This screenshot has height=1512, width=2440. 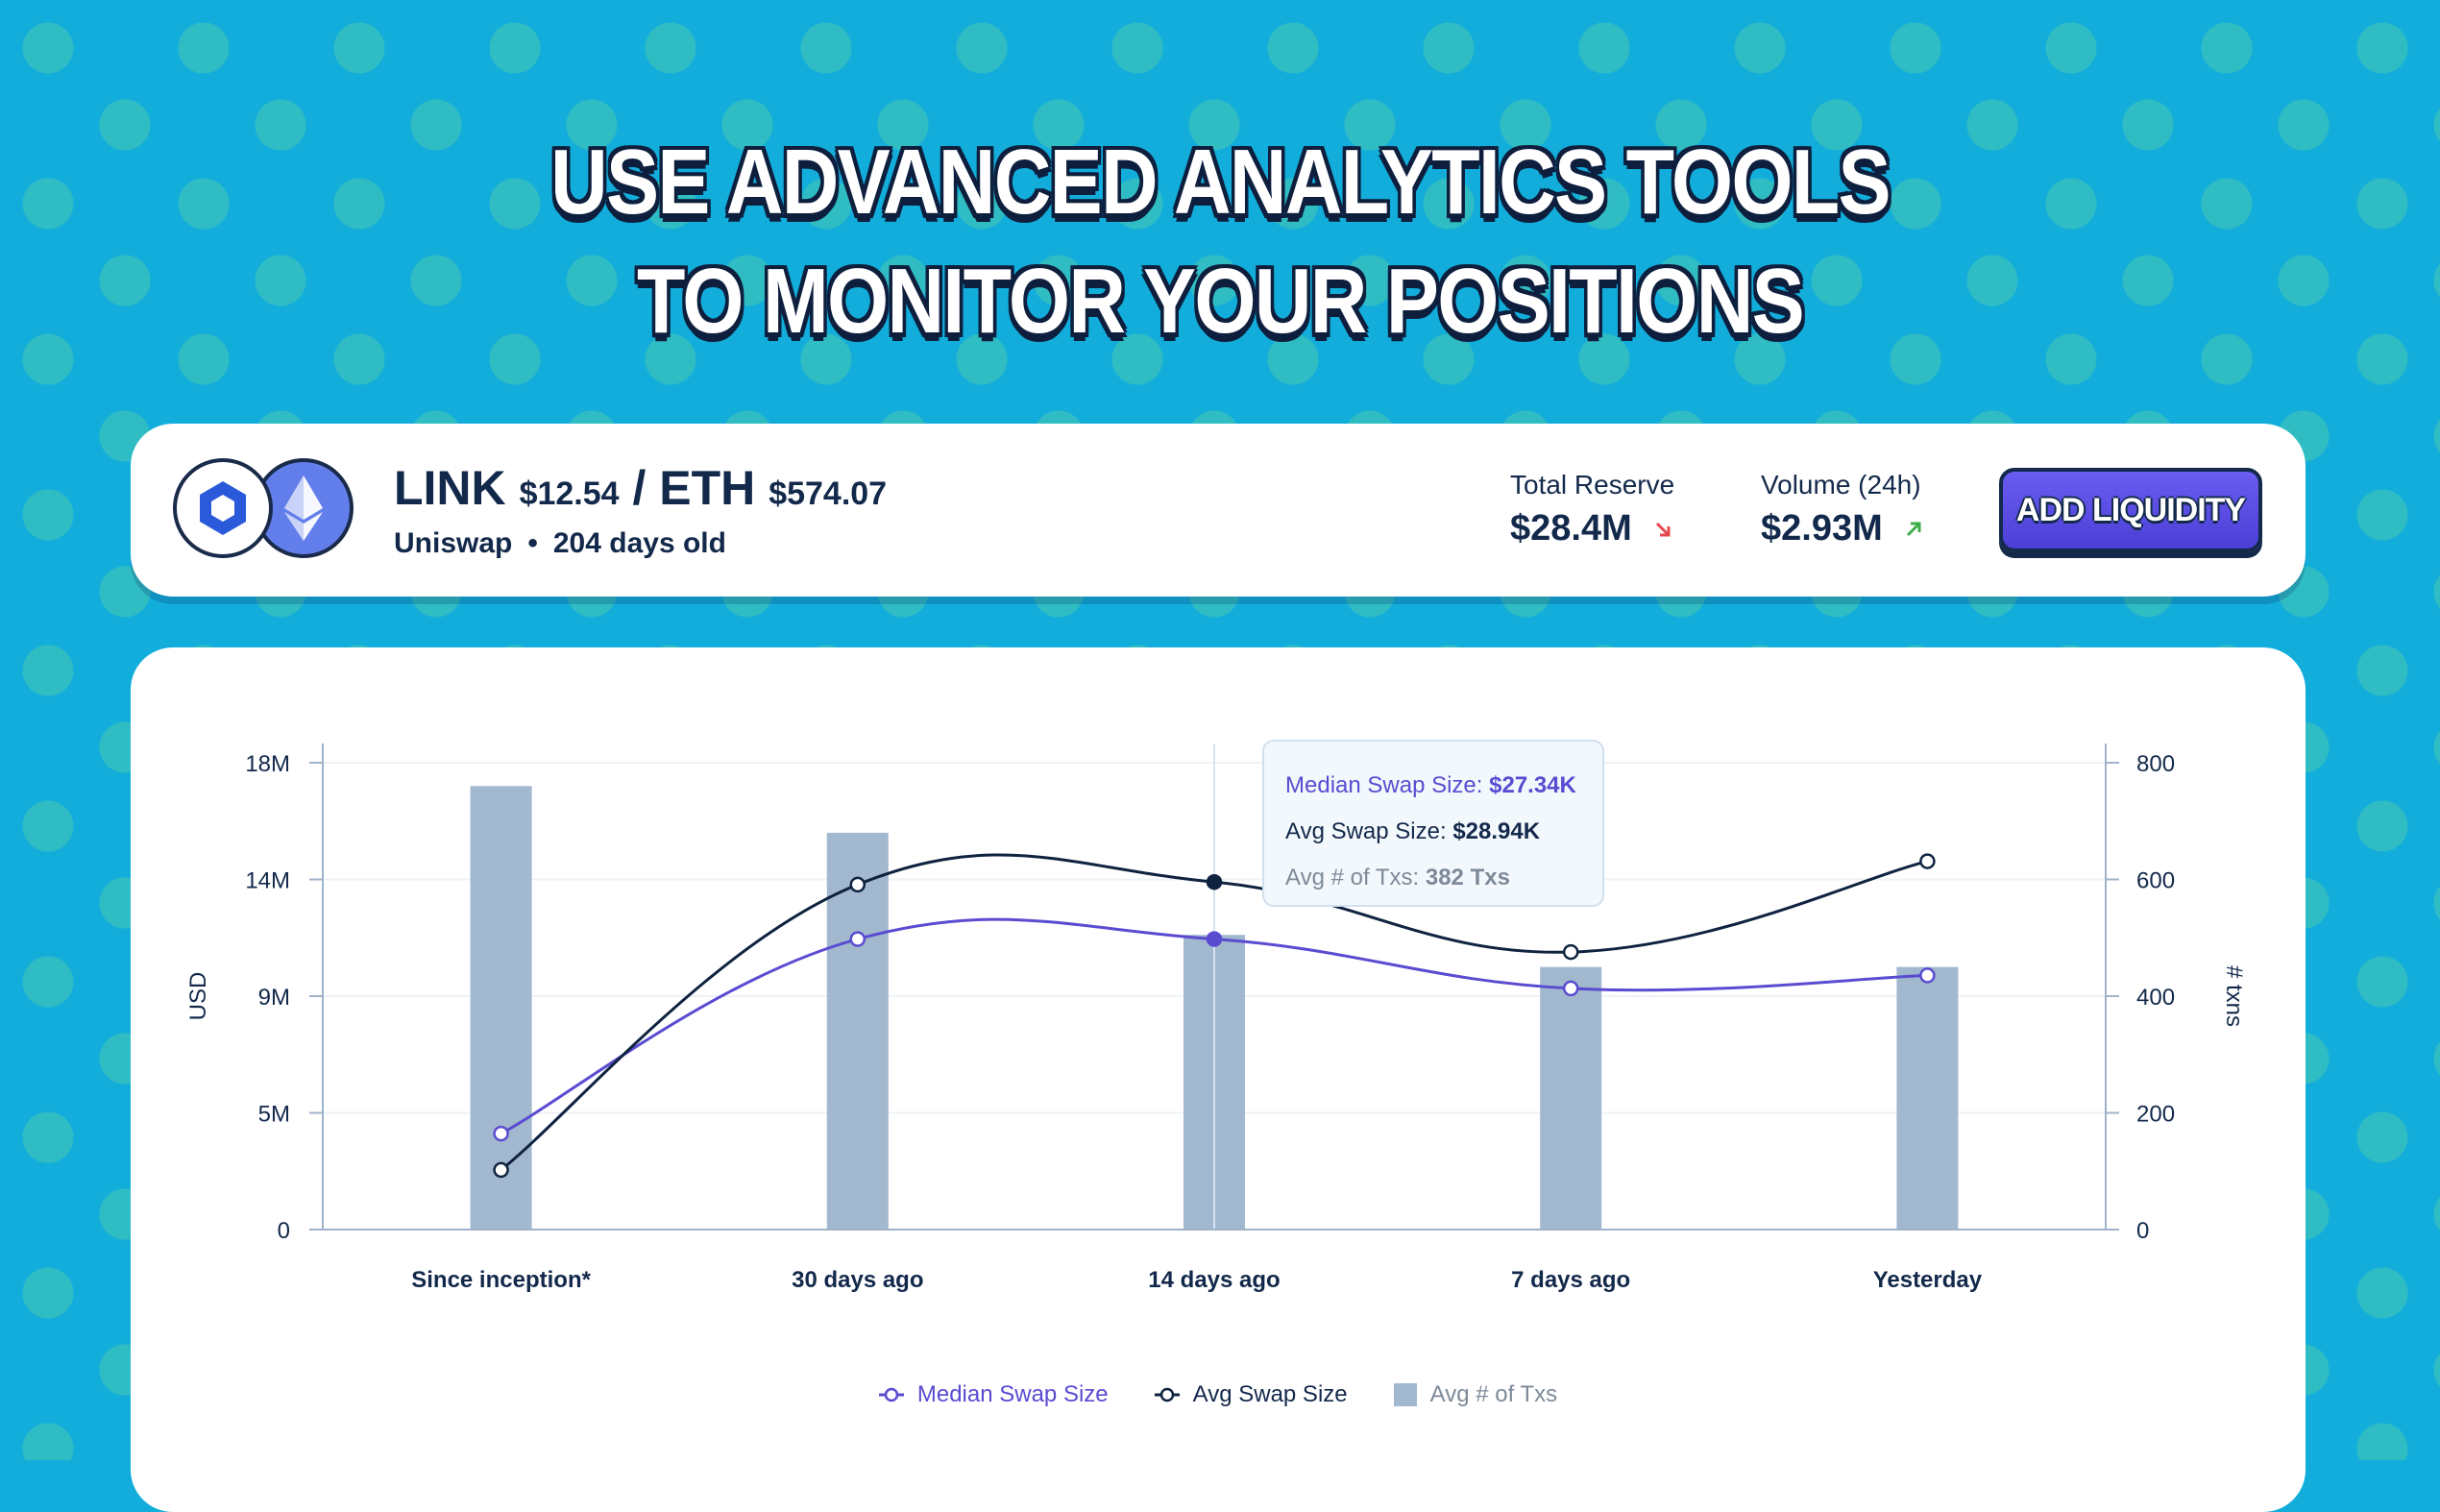 What do you see at coordinates (1493, 1394) in the screenshot?
I see `legend-txs-label: Avg # of Txs` at bounding box center [1493, 1394].